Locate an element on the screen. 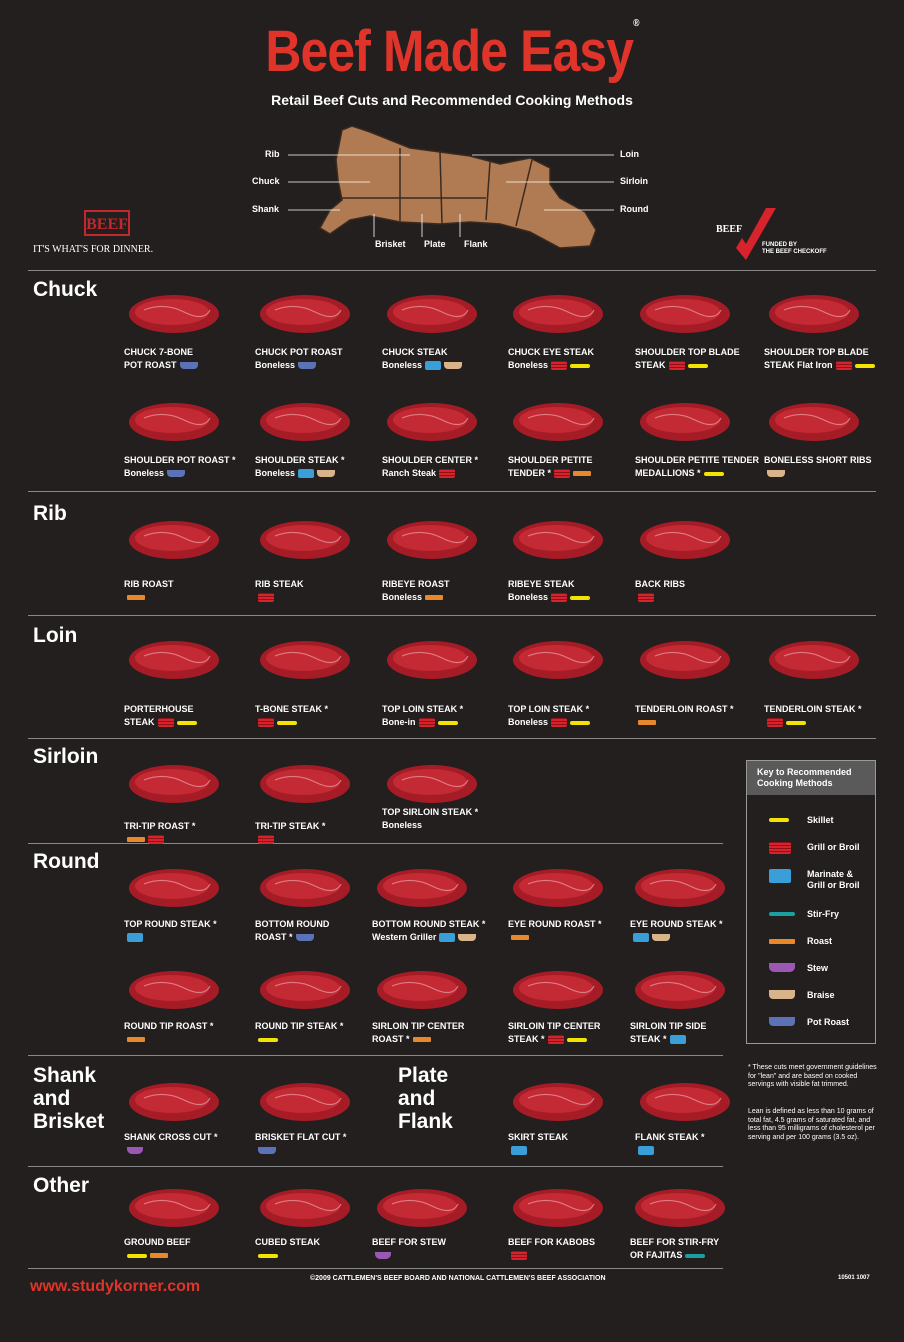 This screenshot has height=1342, width=904. cut-label-o2: BOTTOM ROUND ROAST * is located at coordinates (320, 931).